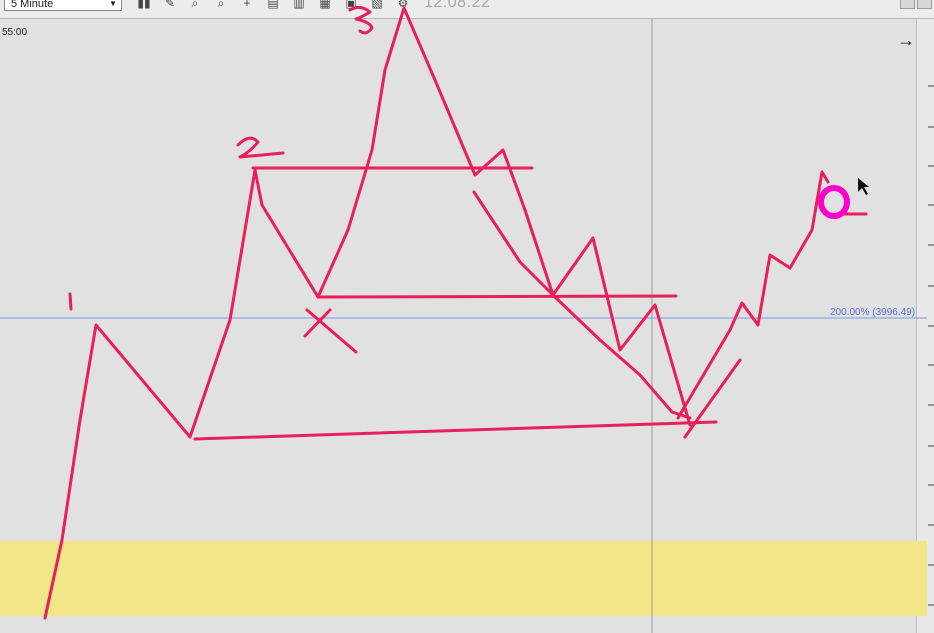  I want to click on price-axis, so click(925, 326).